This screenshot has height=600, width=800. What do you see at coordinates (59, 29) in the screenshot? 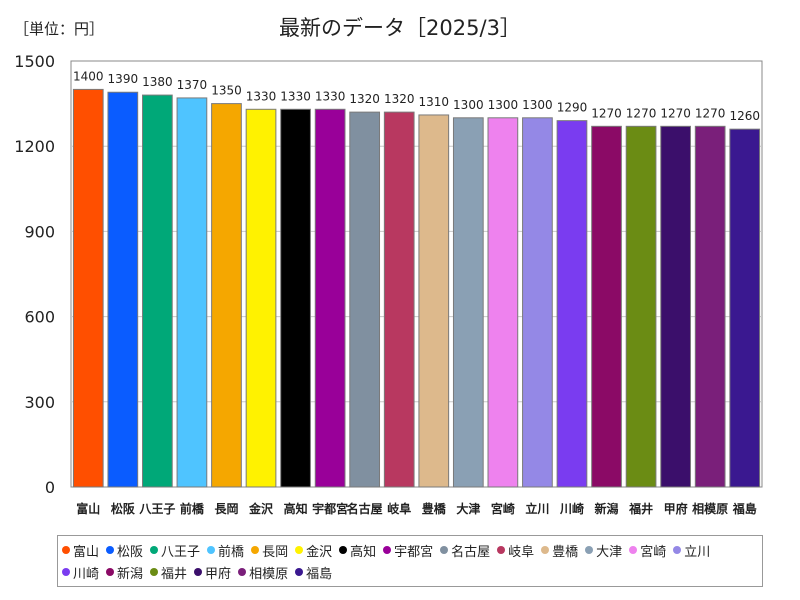
I see `unit-label: ［単位：円］` at bounding box center [59, 29].